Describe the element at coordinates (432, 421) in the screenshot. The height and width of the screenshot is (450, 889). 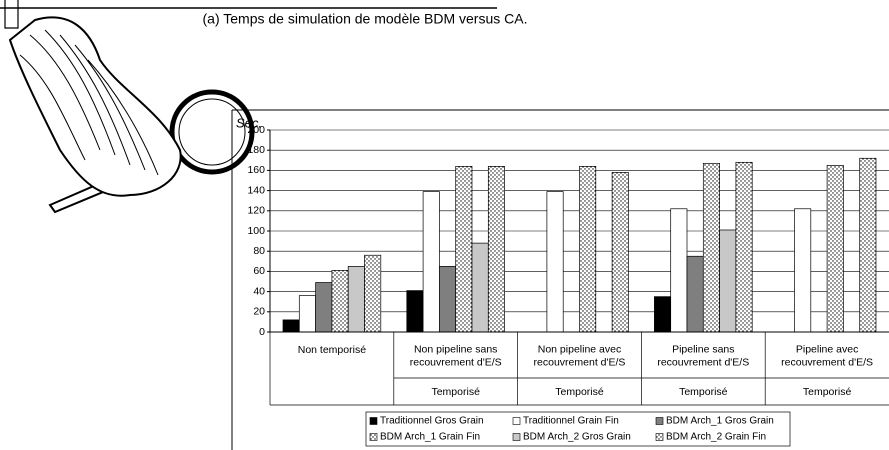
I see `legend-label: Traditionnel Gros Grain` at that location.